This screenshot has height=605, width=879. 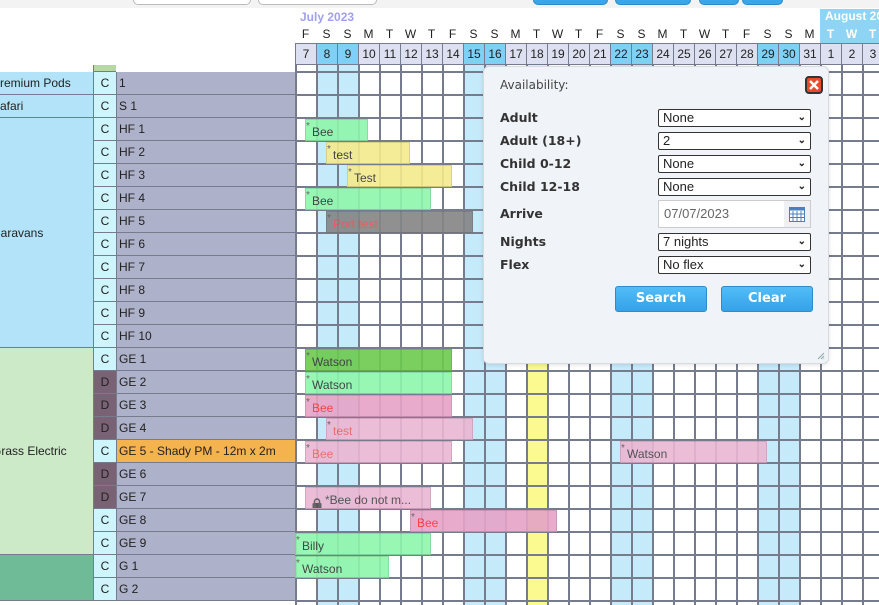 What do you see at coordinates (347, 54) in the screenshot?
I see `day-number: 9` at bounding box center [347, 54].